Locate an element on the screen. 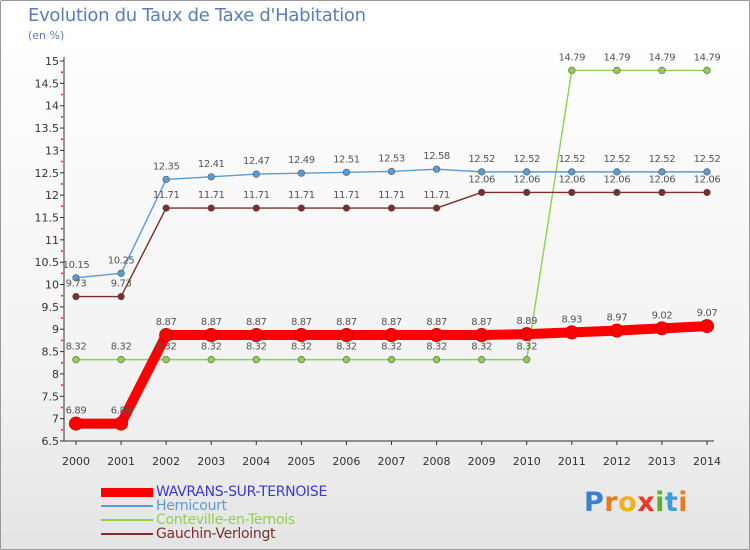 The width and height of the screenshot is (750, 550). x-tick-label: 2008 is located at coordinates (437, 461).